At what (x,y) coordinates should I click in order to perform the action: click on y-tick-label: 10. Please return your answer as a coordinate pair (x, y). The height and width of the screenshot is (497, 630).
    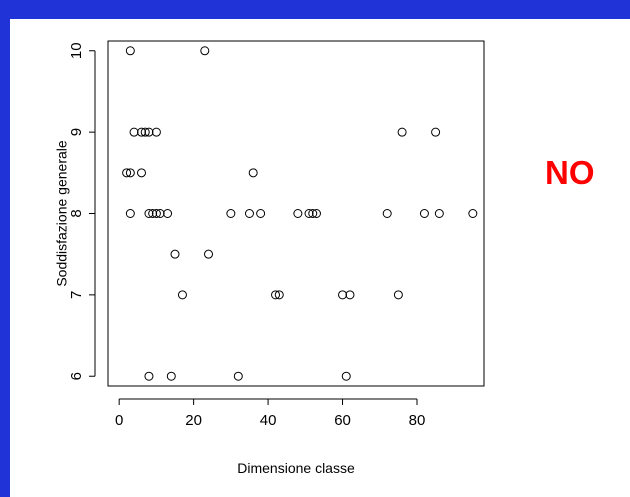
    Looking at the image, I should click on (76, 50).